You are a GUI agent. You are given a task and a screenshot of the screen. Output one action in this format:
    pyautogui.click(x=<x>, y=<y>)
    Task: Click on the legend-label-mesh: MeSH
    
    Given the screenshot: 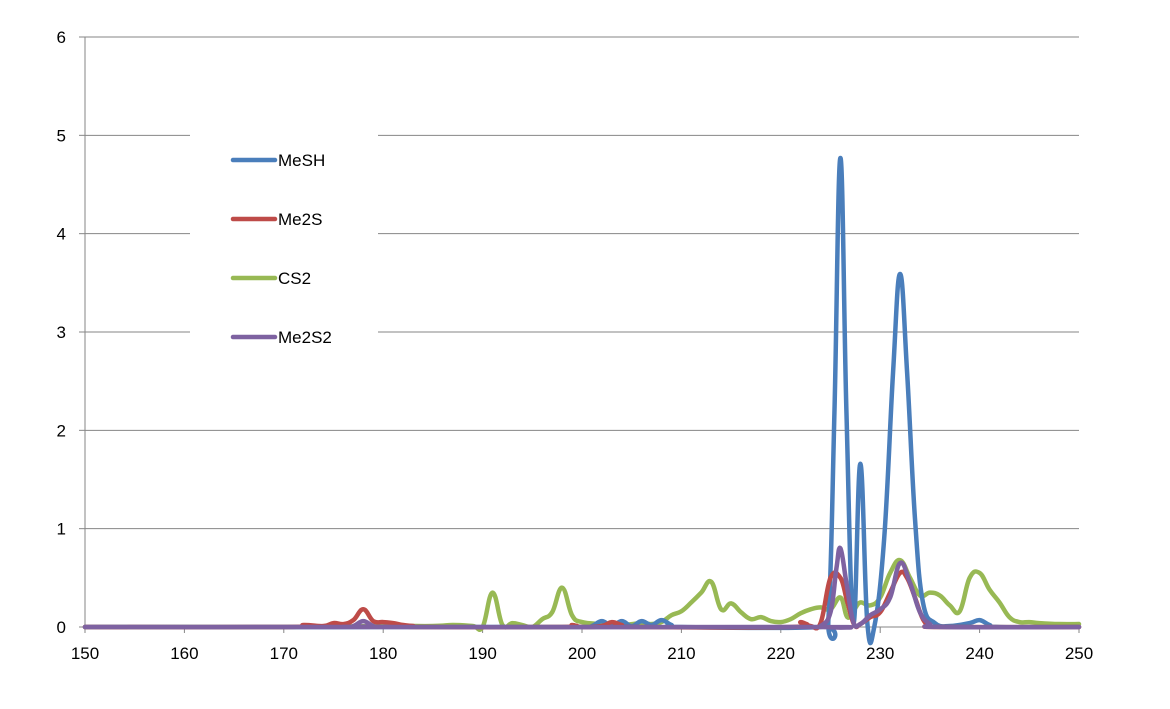 What is the action you would take?
    pyautogui.click(x=301, y=160)
    